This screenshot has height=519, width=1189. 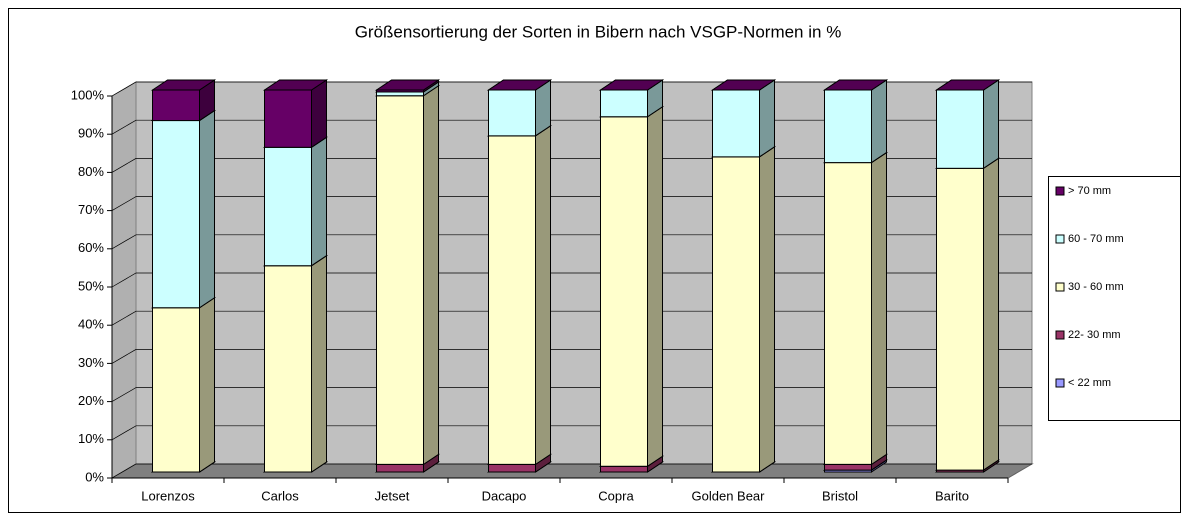 I want to click on legend-label: 60 - 70 mm, so click(x=1096, y=239).